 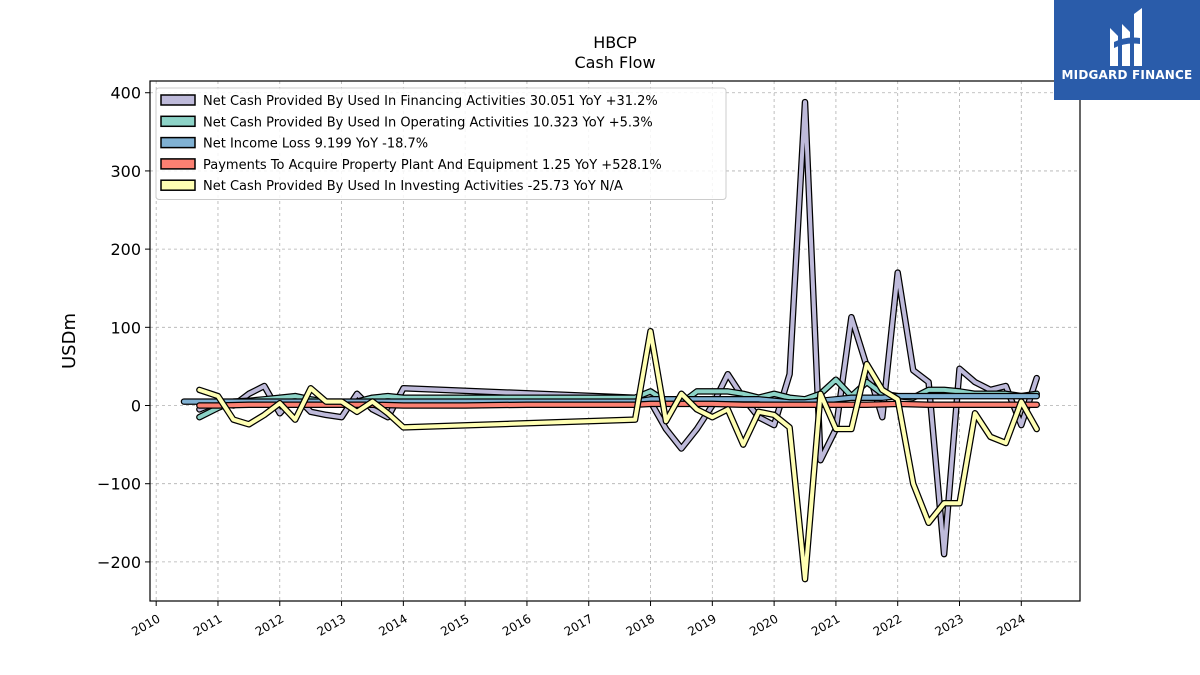 I want to click on x-tick-label: 2019, so click(x=701, y=624).